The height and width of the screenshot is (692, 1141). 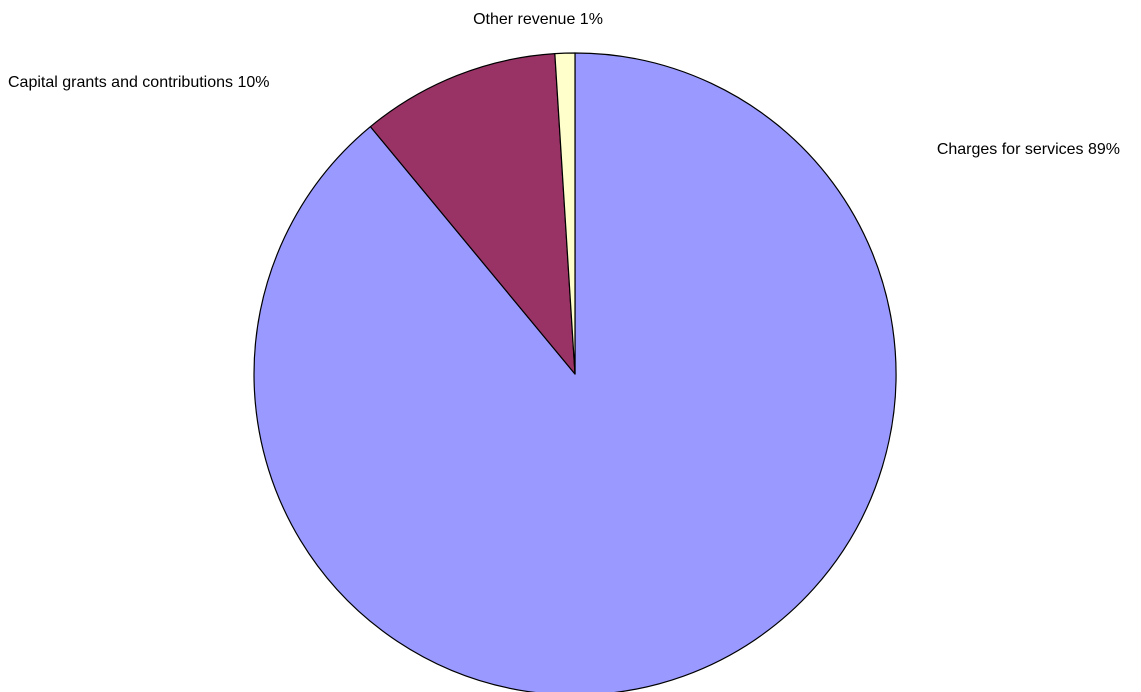 What do you see at coordinates (565, 213) in the screenshot?
I see `pie-slice-other-revenue` at bounding box center [565, 213].